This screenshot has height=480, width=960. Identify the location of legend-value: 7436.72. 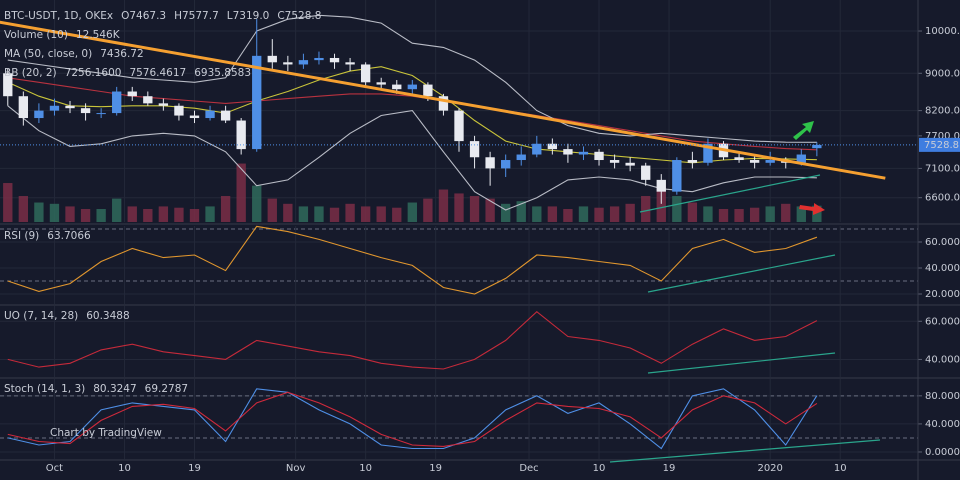
(121, 54).